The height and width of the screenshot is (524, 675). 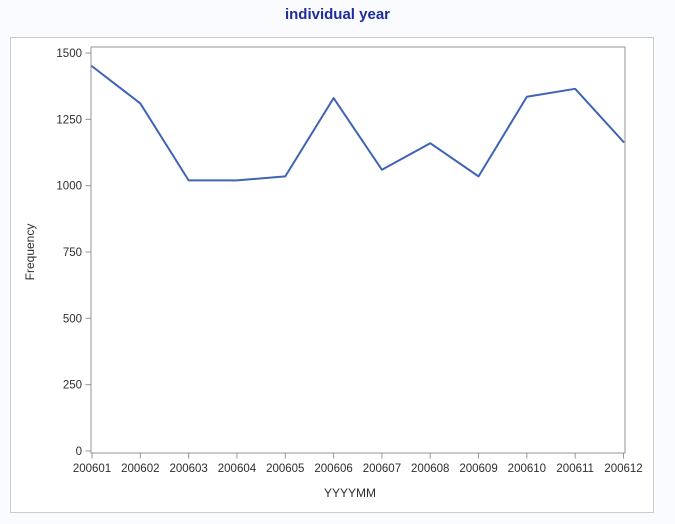 I want to click on y-tick-label: 750, so click(x=72, y=253).